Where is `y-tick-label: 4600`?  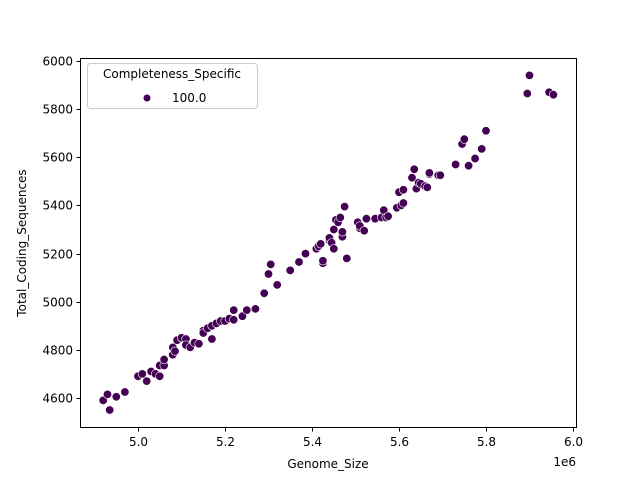 y-tick-label: 4600 is located at coordinates (57, 399).